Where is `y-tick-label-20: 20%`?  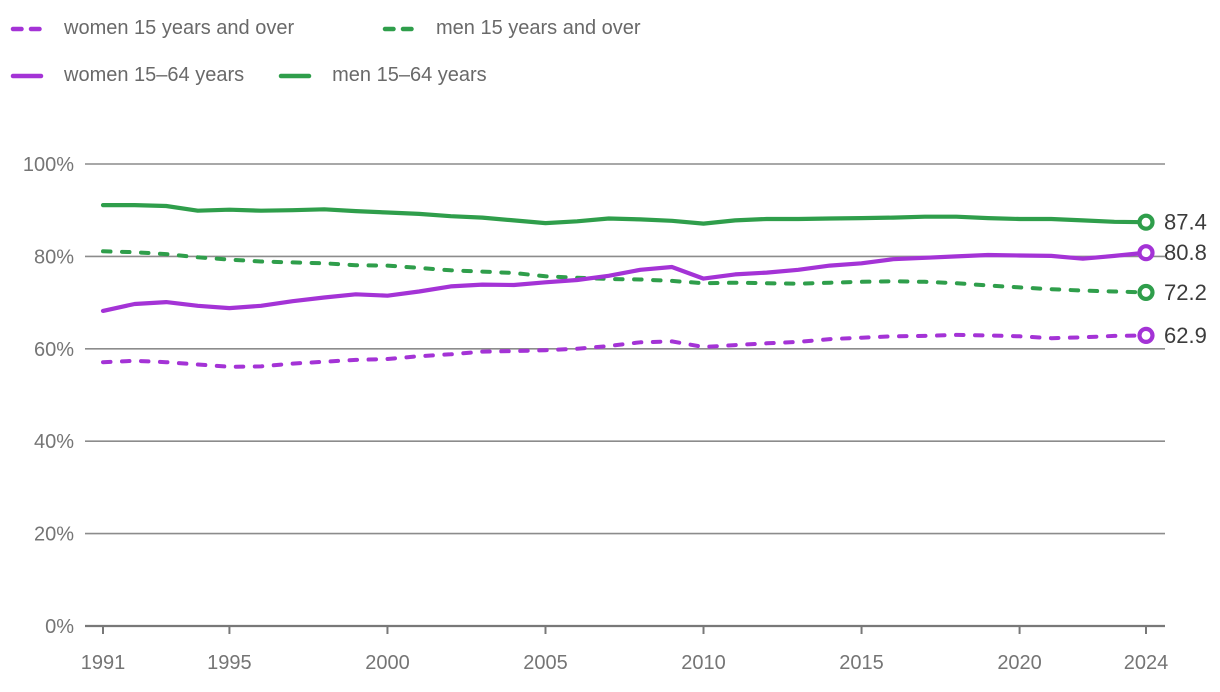
y-tick-label-20: 20% is located at coordinates (54, 535).